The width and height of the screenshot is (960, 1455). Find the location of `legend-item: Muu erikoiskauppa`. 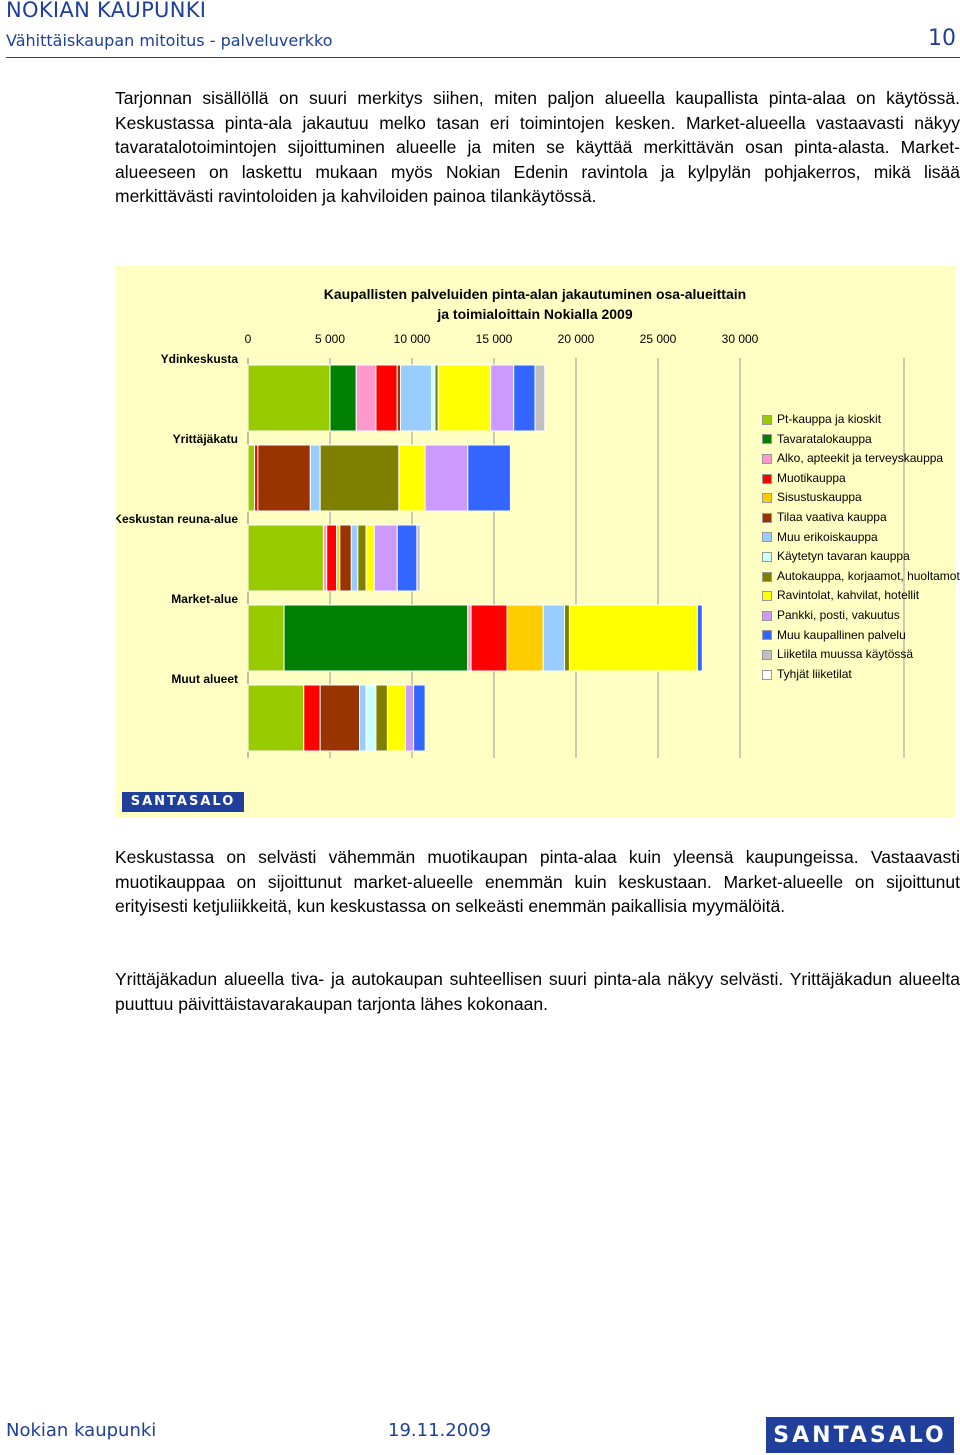

legend-item: Muu erikoiskauppa is located at coordinates (861, 538).